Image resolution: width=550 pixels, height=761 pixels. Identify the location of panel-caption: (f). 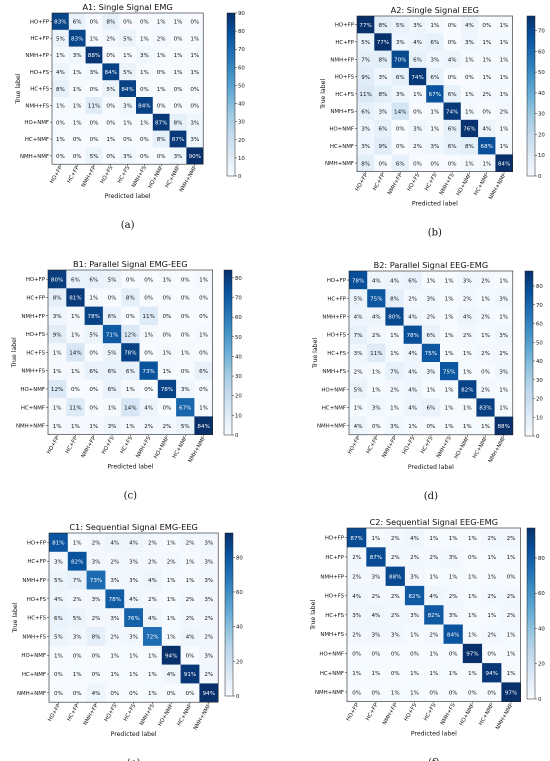
(434, 759).